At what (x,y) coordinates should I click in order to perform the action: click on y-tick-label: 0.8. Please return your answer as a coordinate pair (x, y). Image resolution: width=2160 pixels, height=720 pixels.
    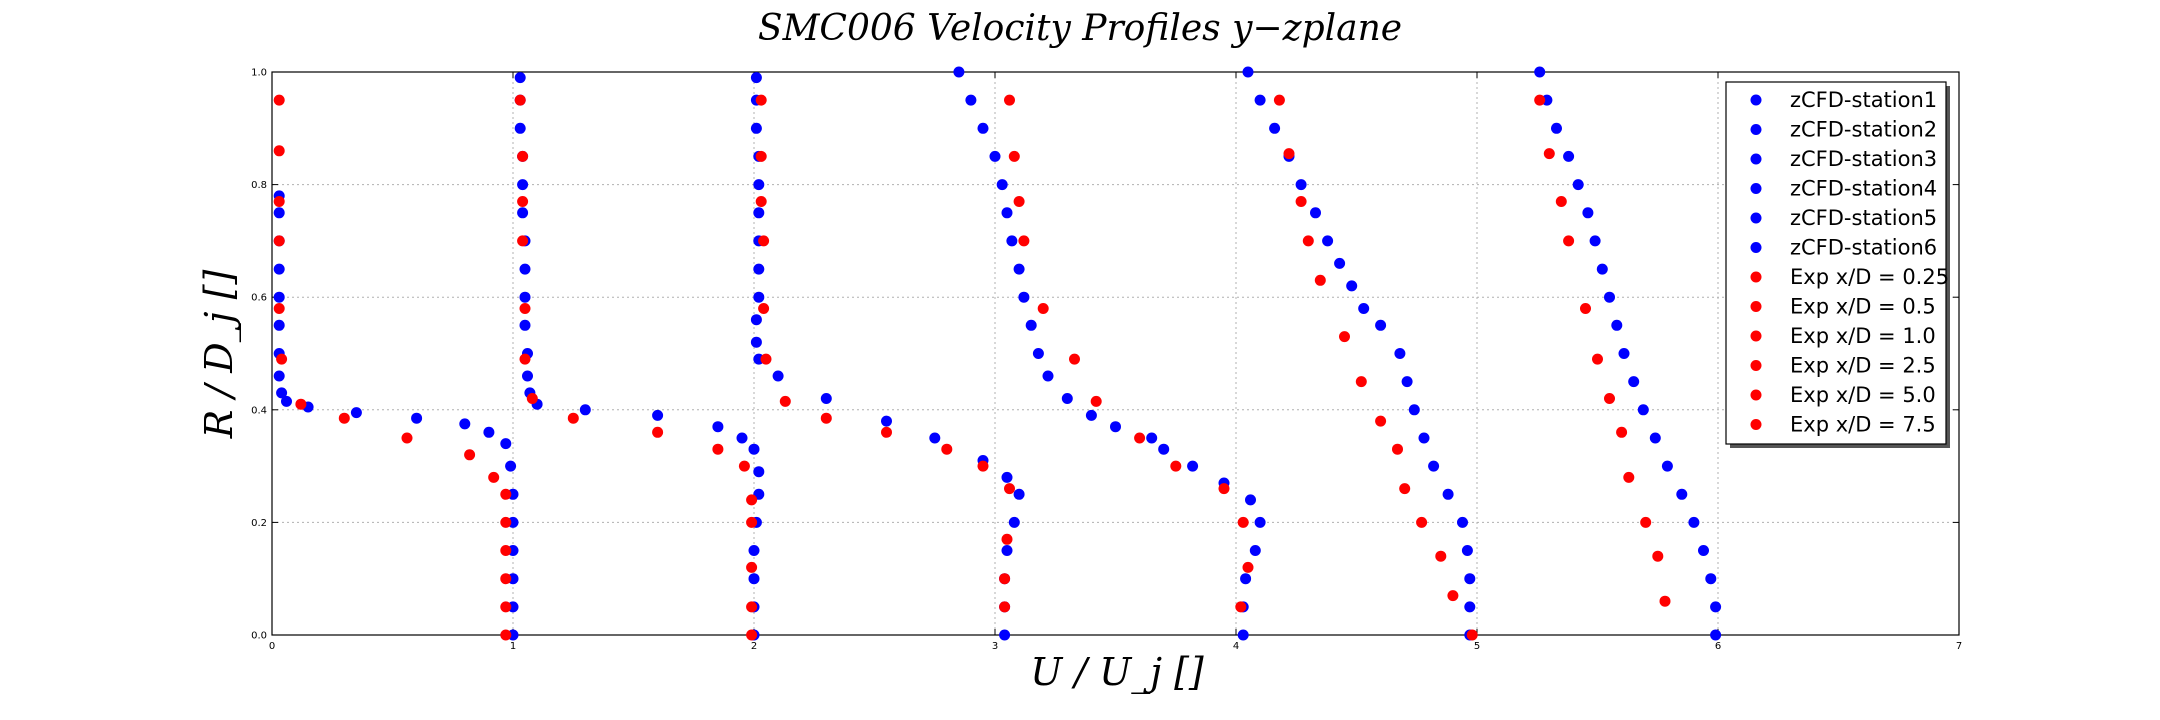
    Looking at the image, I should click on (259, 185).